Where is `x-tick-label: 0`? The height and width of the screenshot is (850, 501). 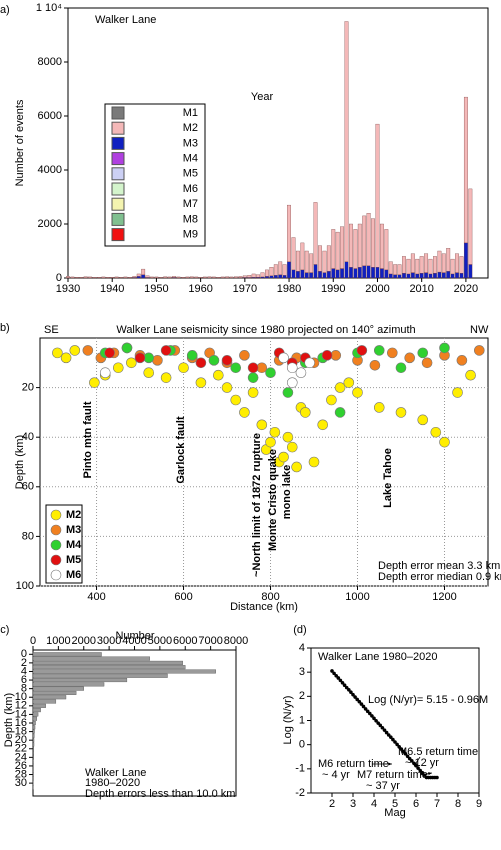 x-tick-label: 0 is located at coordinates (33, 641).